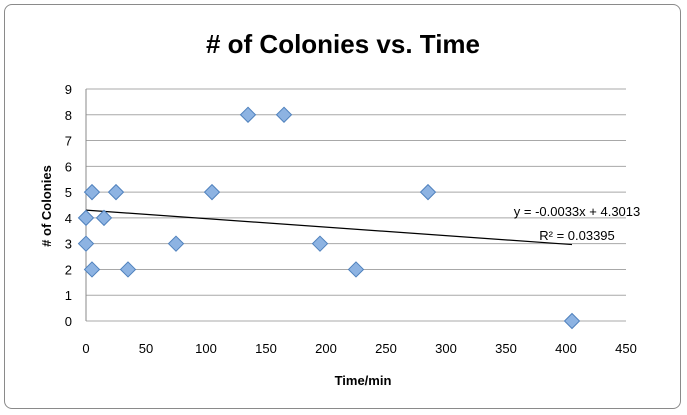 The width and height of the screenshot is (687, 415). What do you see at coordinates (68, 115) in the screenshot?
I see `y-tick-label: 8` at bounding box center [68, 115].